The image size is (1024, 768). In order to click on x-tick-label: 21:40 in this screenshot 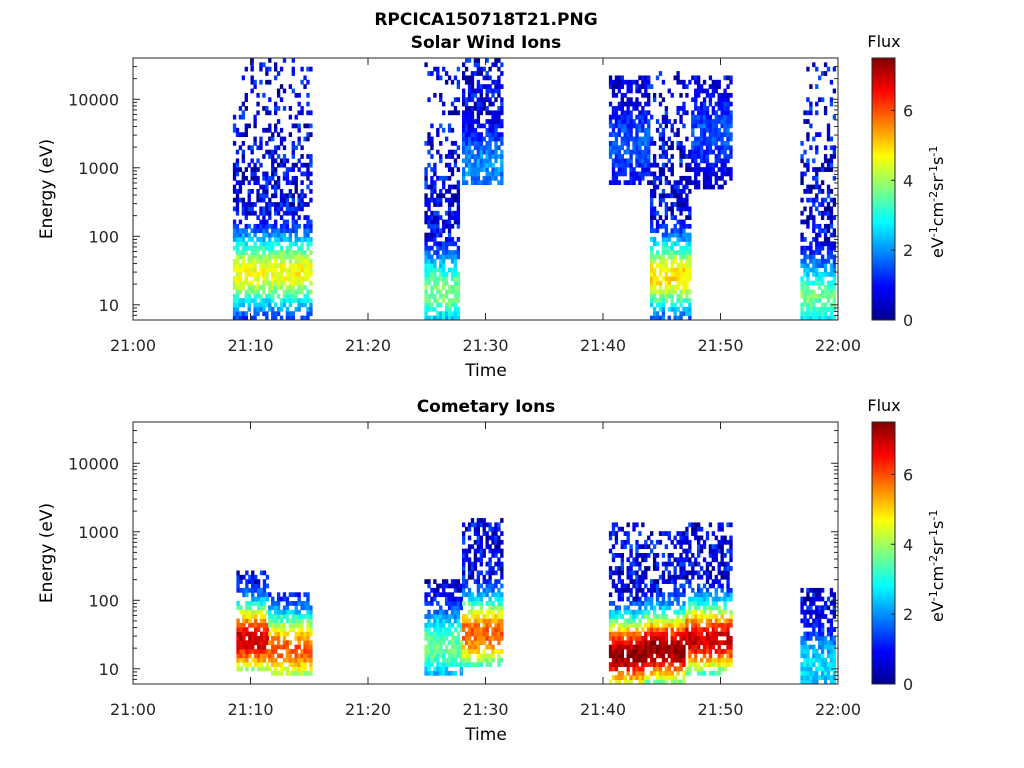, I will do `click(603, 345)`.